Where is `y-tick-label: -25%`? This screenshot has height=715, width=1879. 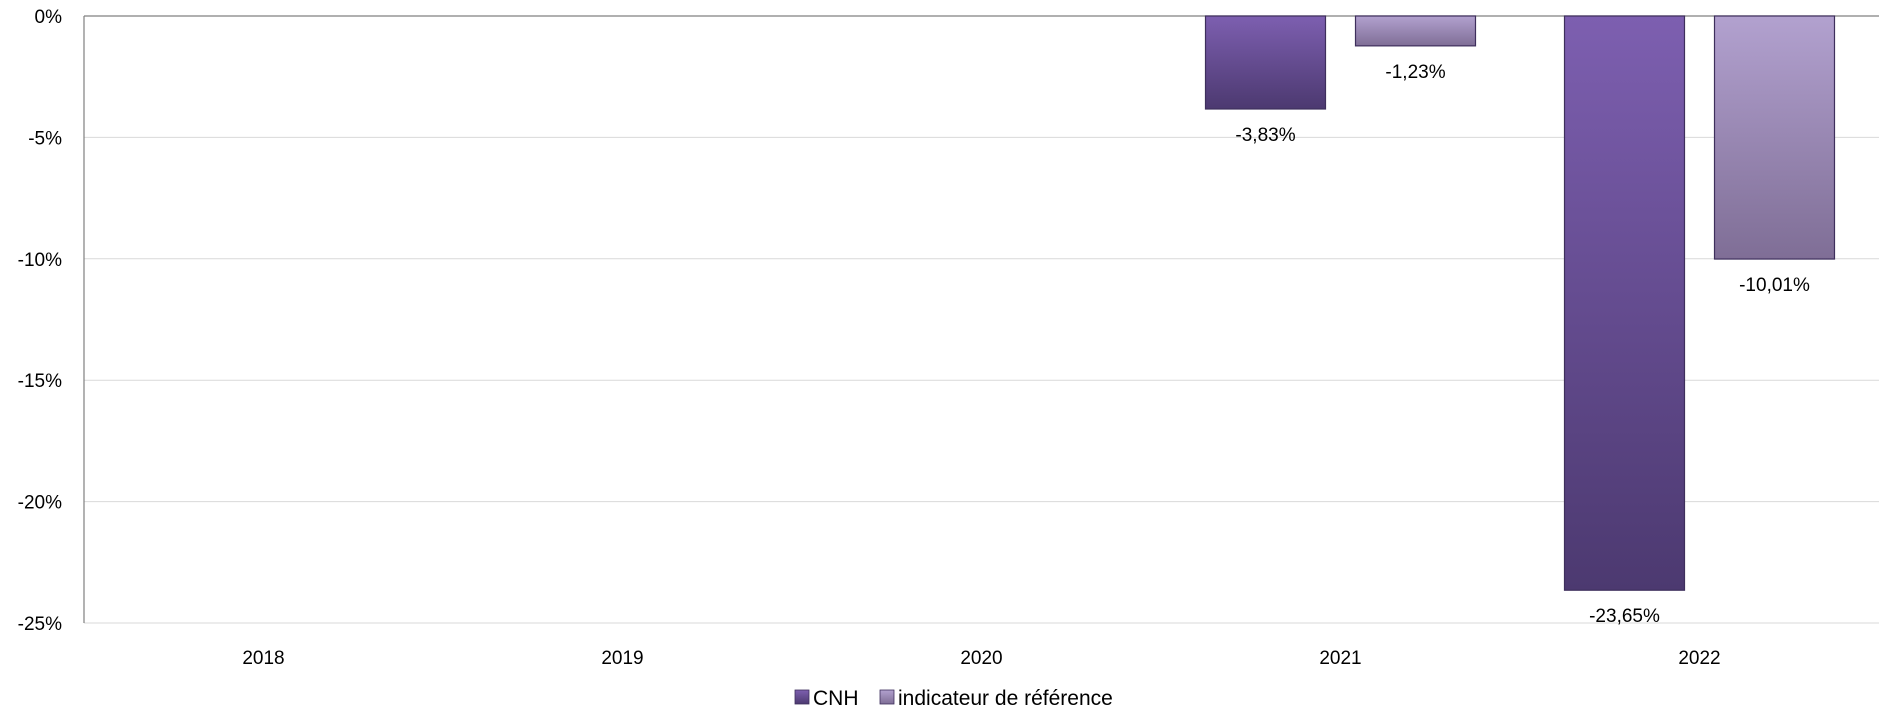
y-tick-label: -25% is located at coordinates (40, 624).